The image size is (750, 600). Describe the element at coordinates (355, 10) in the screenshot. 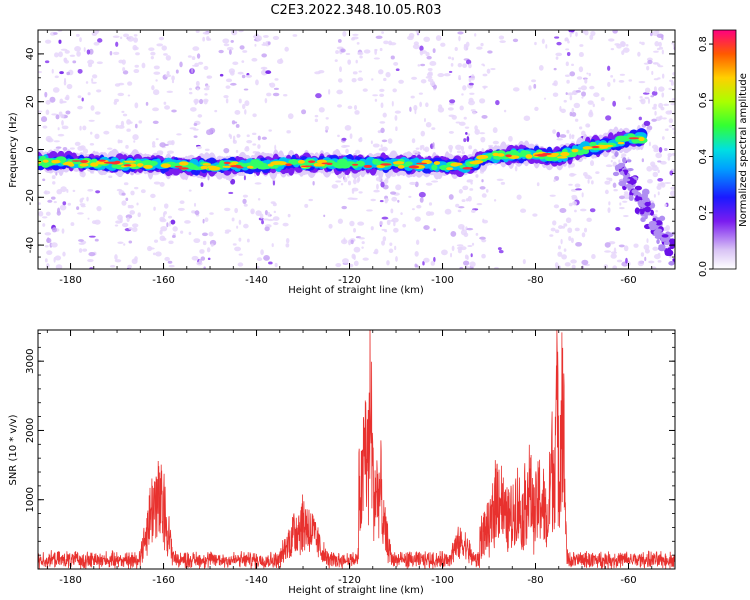

I see `figure-title: C2E3.2022.348.10.05.R03` at that location.